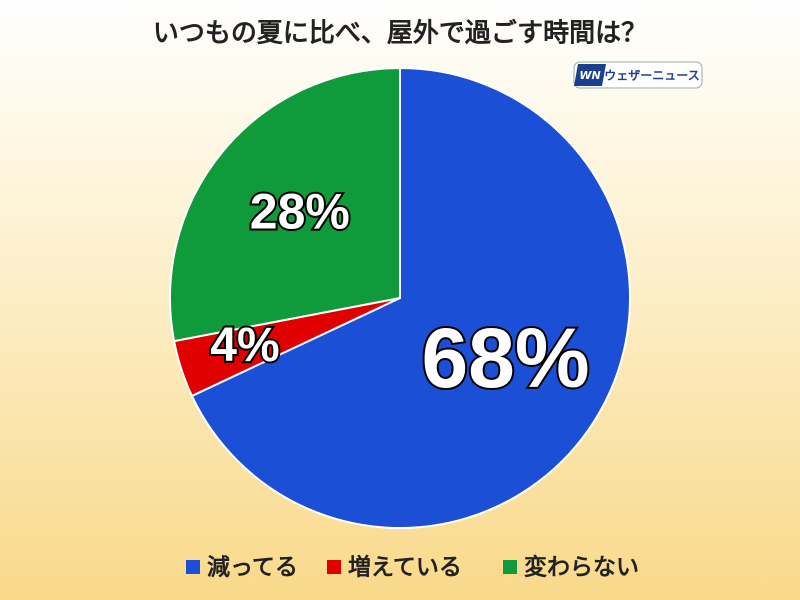 The height and width of the screenshot is (600, 800). Describe the element at coordinates (244, 345) in the screenshot. I see `value-label: 4%` at that location.